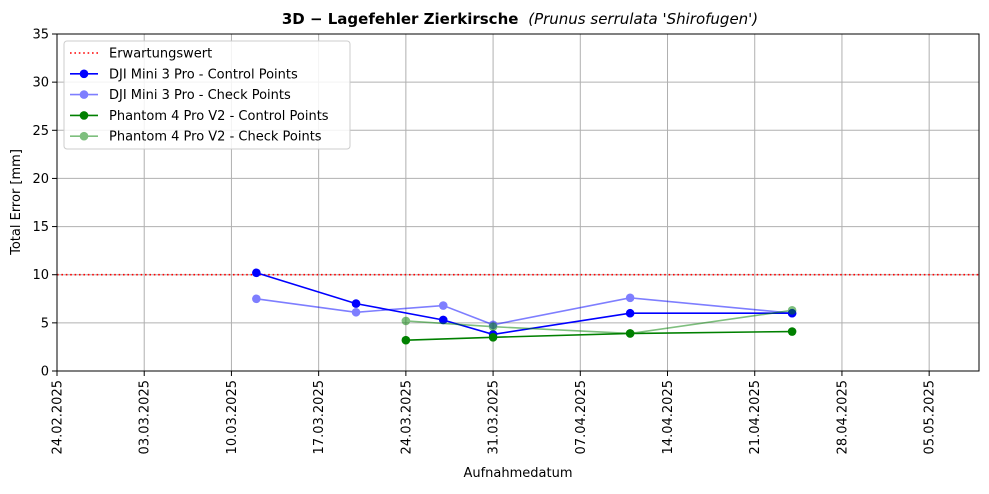 This screenshot has width=989, height=494. What do you see at coordinates (219, 116) in the screenshot?
I see `legend-label: Phantom 4 Pro V2 - Control Points` at bounding box center [219, 116].